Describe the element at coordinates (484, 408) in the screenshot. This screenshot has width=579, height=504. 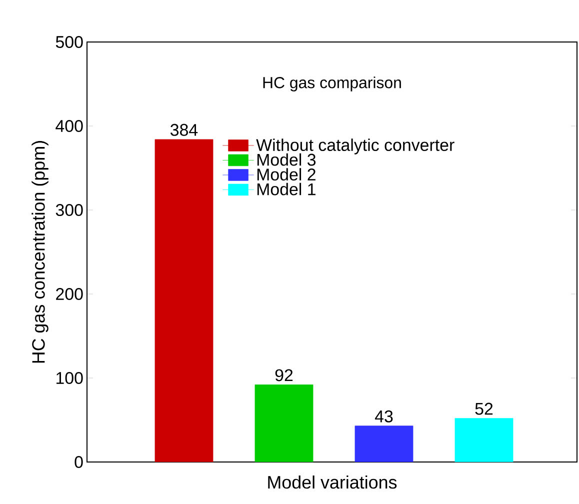
I see `data-label: 52` at that location.